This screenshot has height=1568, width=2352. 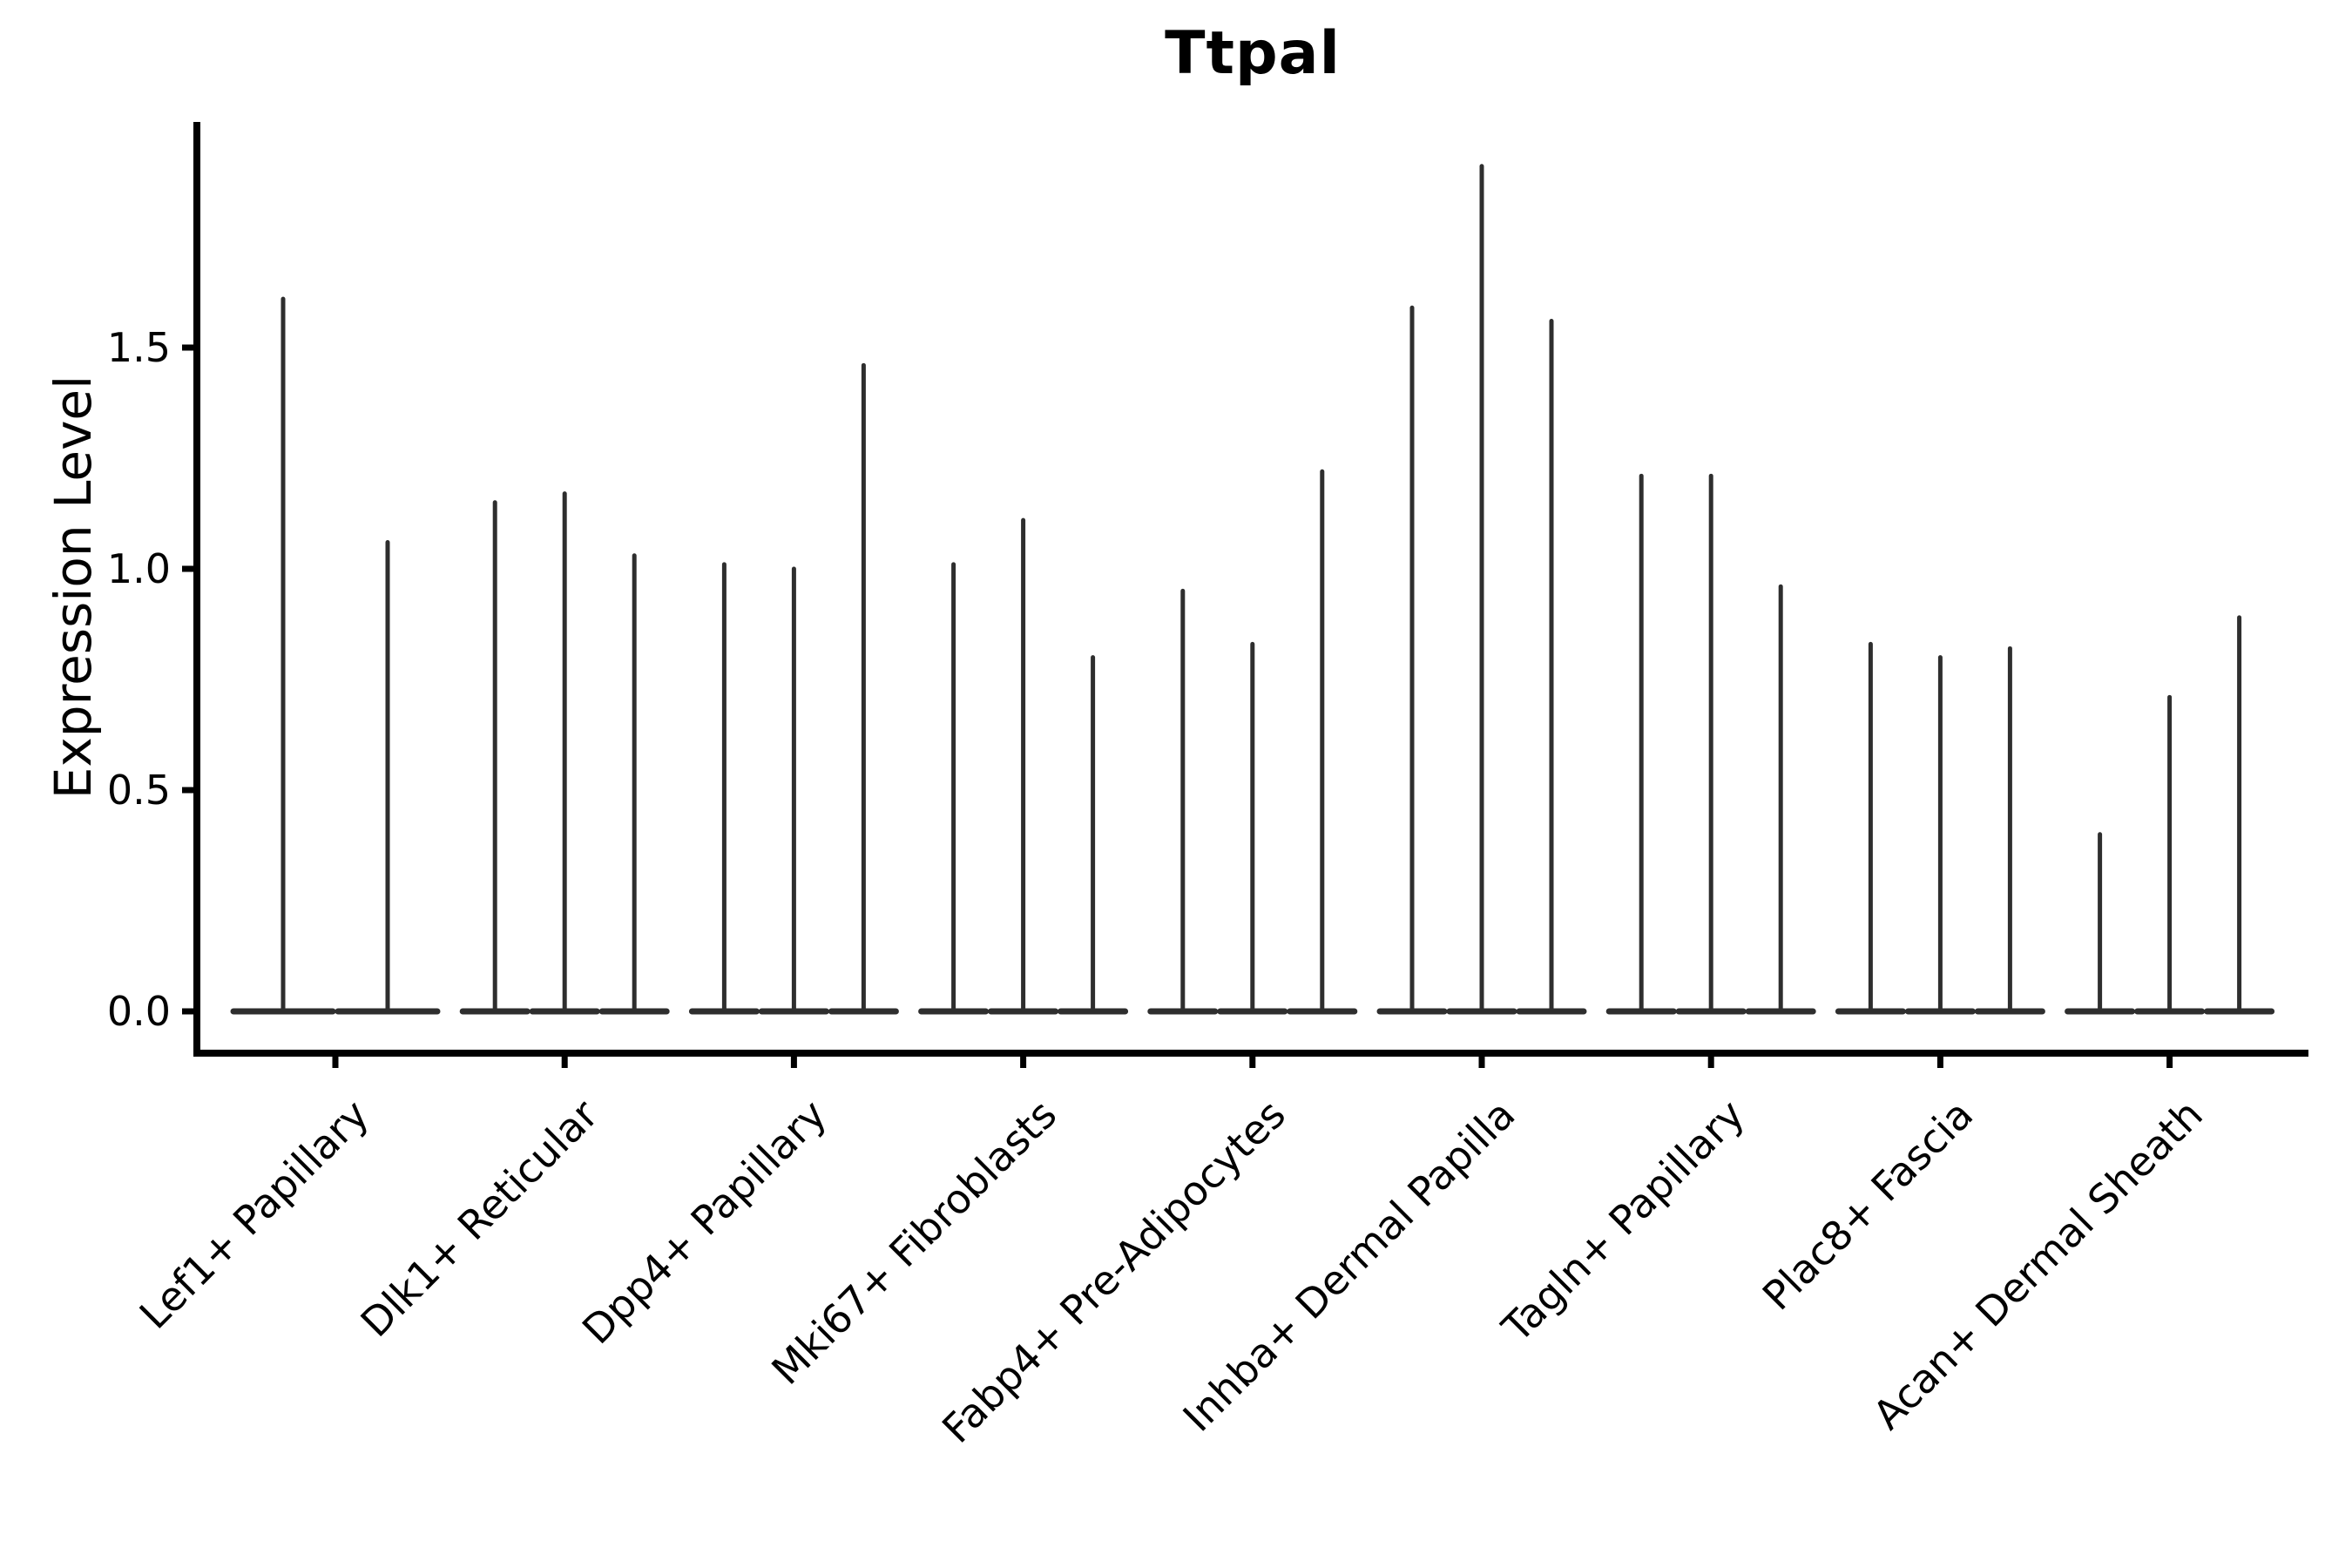 I want to click on y-tick-label: 1.5, so click(x=138, y=347).